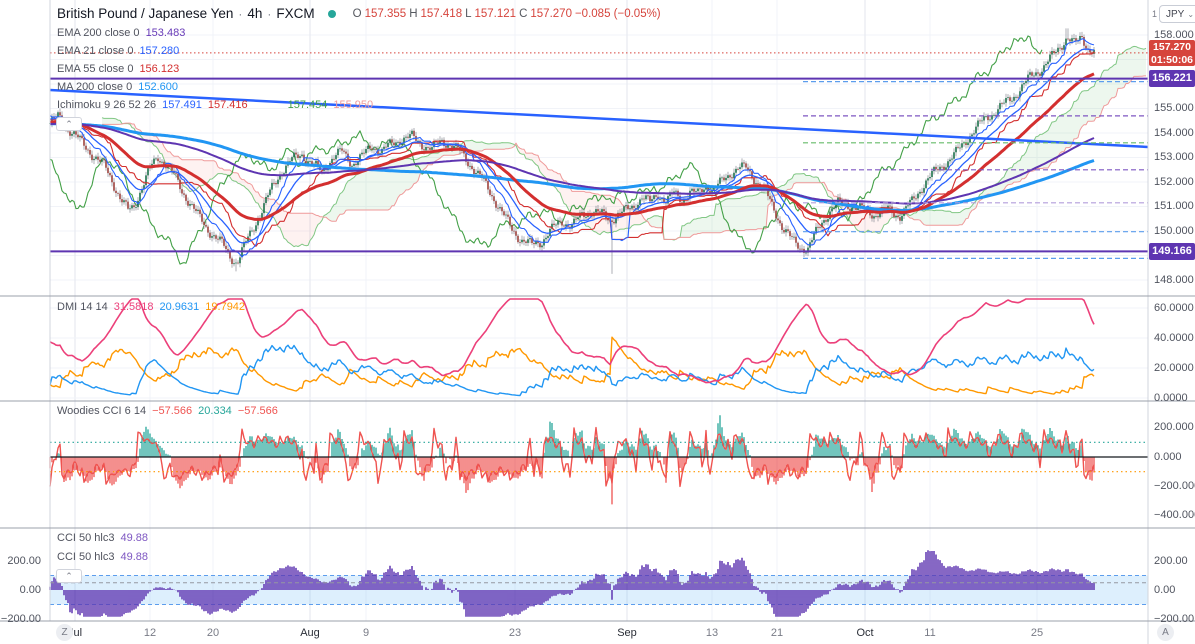 Image resolution: width=1195 pixels, height=644 pixels. What do you see at coordinates (1174, 485) in the screenshot?
I see `woodies-axis-label: −200.000` at bounding box center [1174, 485].